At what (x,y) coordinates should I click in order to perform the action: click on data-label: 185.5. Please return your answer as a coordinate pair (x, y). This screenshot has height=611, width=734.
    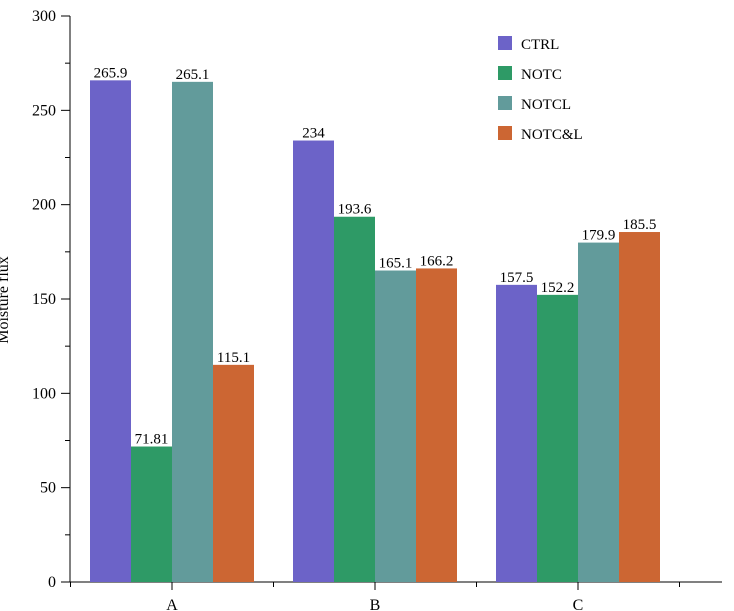
    Looking at the image, I should click on (640, 225).